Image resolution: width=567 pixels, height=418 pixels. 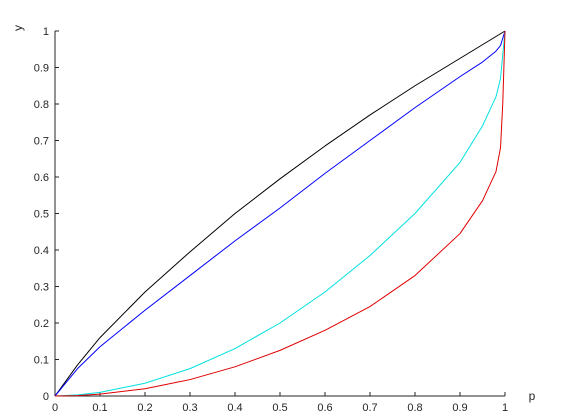 What do you see at coordinates (41, 215) in the screenshot?
I see `y-tick-label: 0.5` at bounding box center [41, 215].